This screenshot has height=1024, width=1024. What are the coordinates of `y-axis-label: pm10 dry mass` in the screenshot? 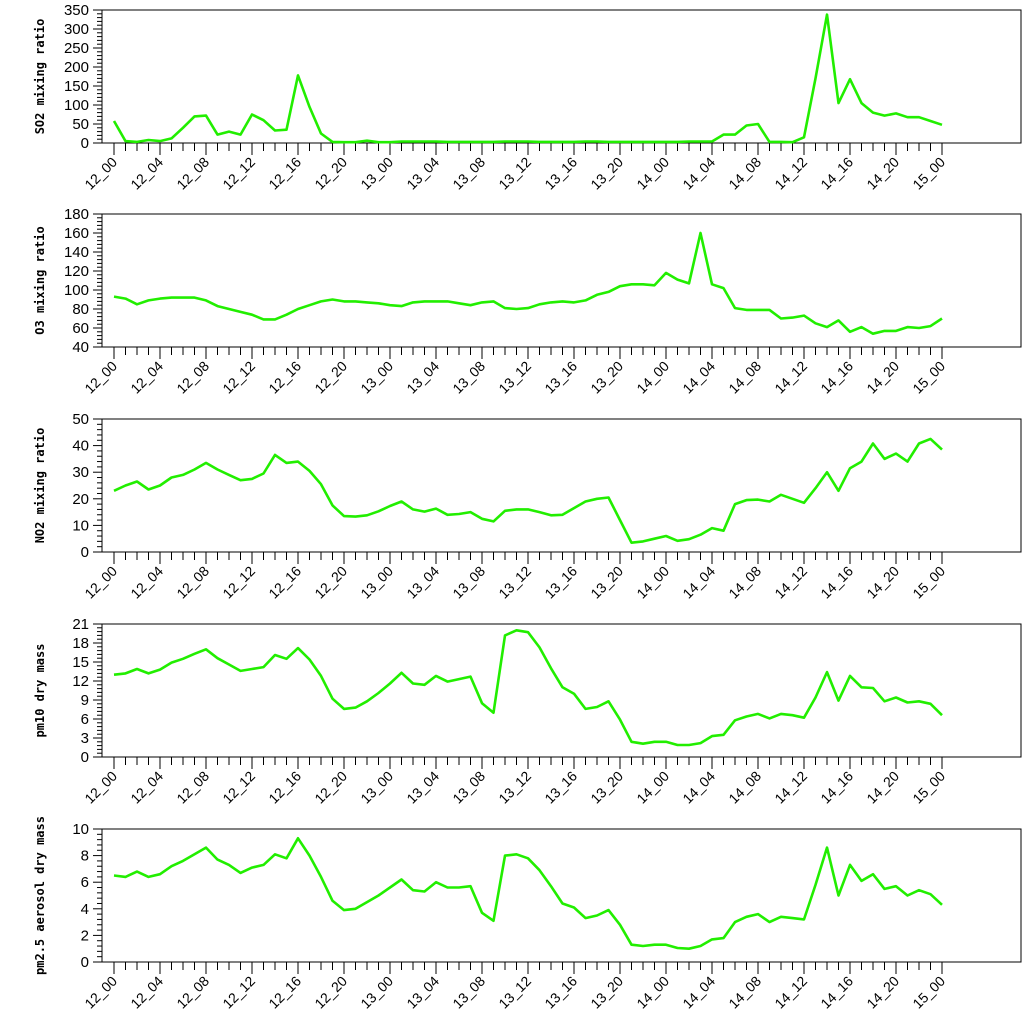 It's located at (40, 691).